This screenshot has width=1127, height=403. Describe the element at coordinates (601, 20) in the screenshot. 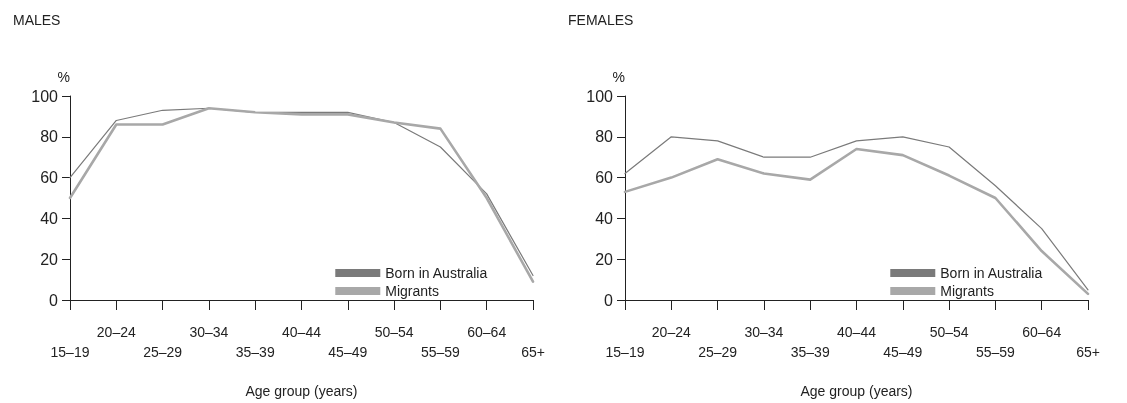

I see `chart-title: FEMALES` at that location.